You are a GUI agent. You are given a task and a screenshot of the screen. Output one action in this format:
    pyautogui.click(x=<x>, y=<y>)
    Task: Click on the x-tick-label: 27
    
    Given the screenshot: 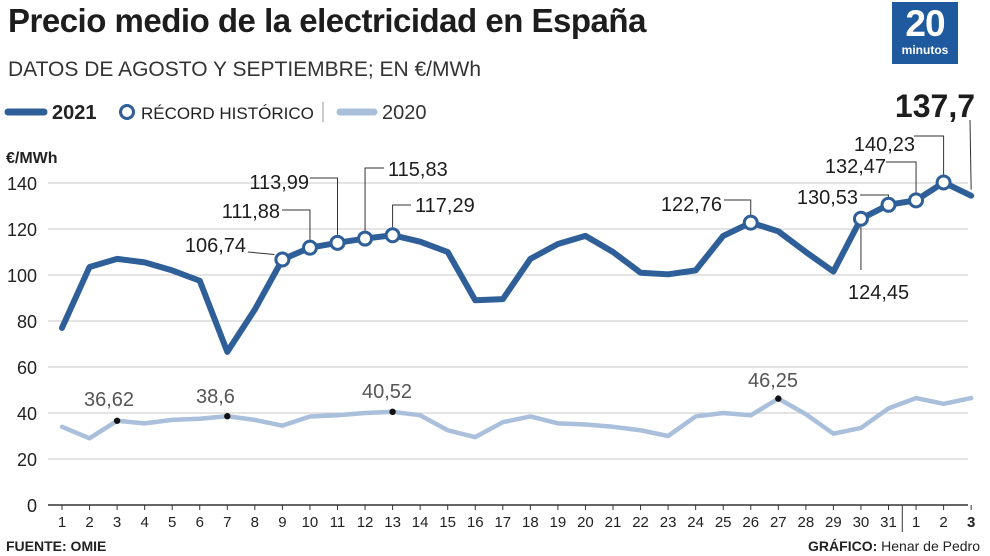 What is the action you would take?
    pyautogui.click(x=778, y=522)
    